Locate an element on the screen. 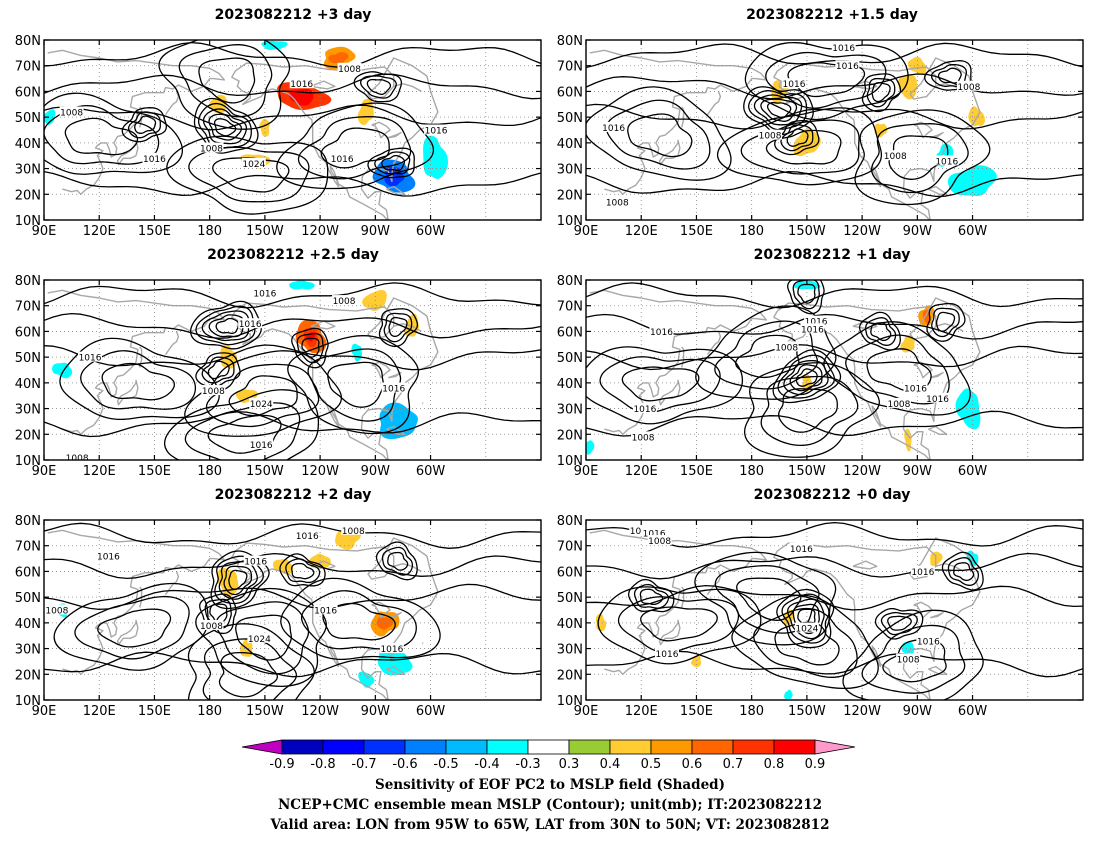 This screenshot has width=1100, height=850. lat-tick-label: 30N is located at coordinates (570, 410).